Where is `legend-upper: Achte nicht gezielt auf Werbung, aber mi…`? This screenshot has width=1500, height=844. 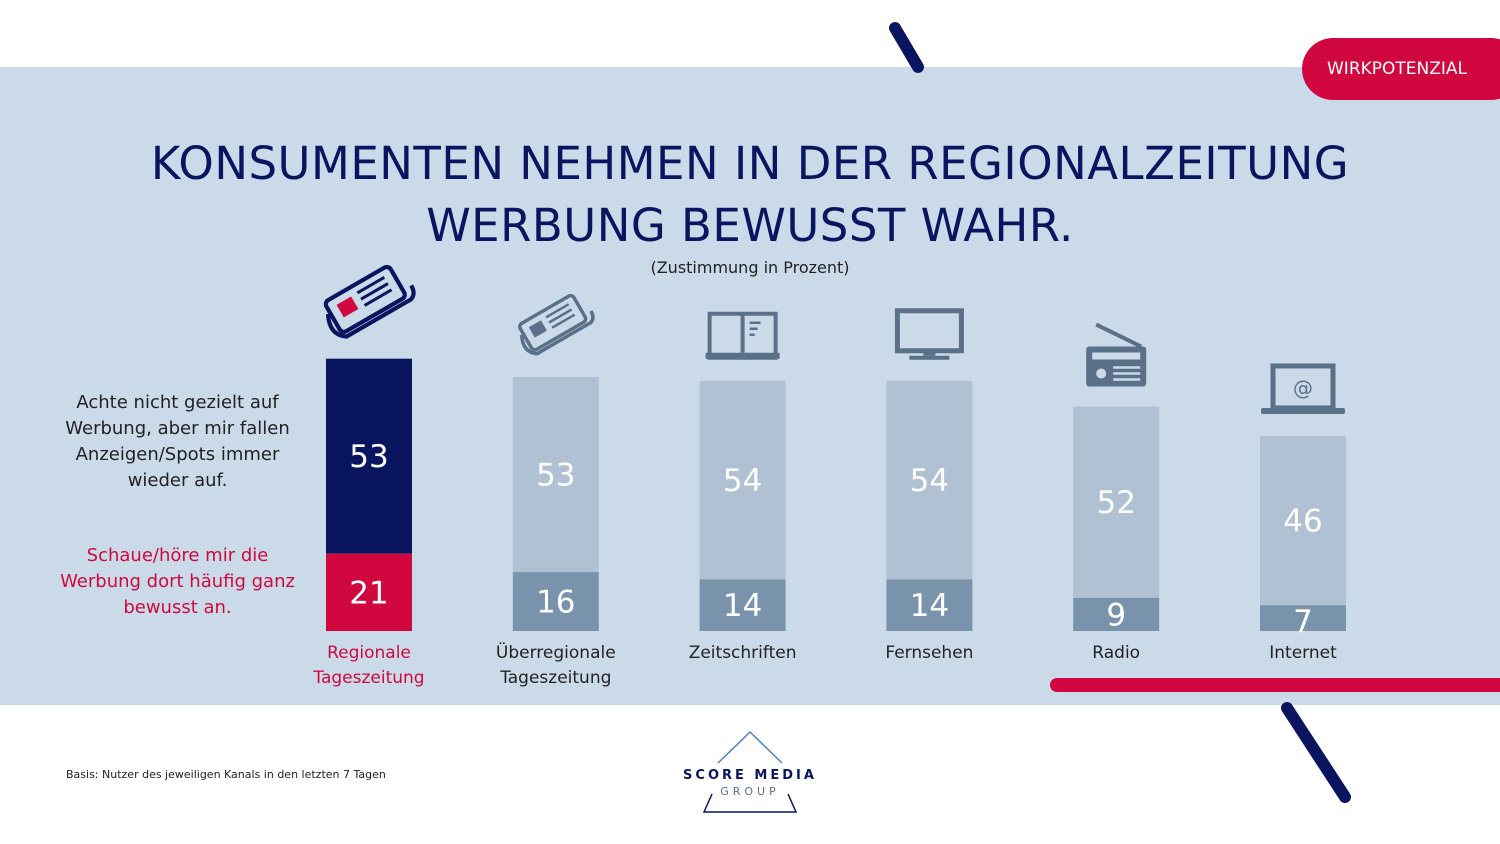 legend-upper: Achte nicht gezielt auf Werbung, aber mi… is located at coordinates (177, 441).